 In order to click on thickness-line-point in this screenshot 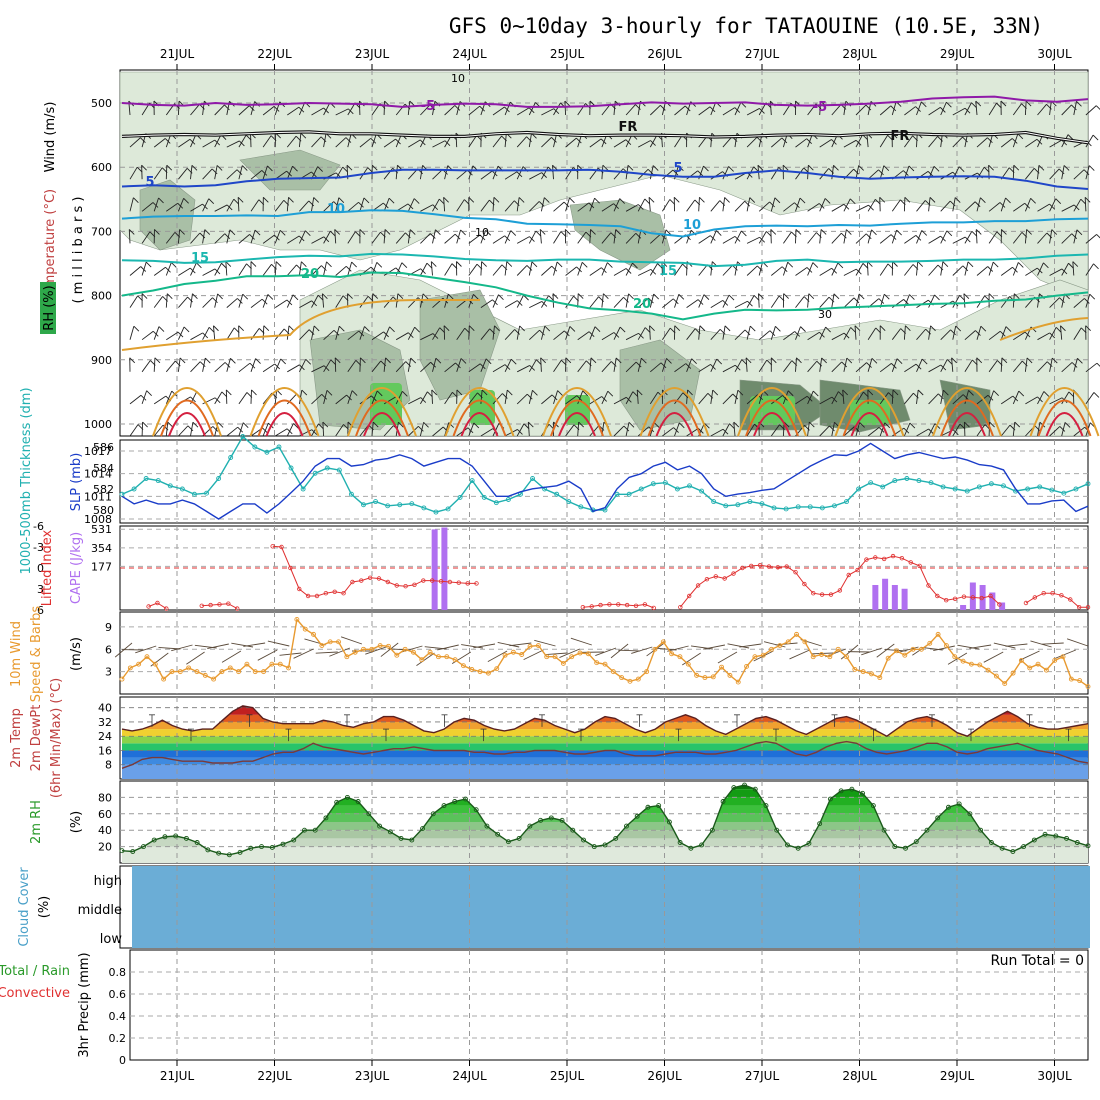, I will do `click(1064, 493)`.